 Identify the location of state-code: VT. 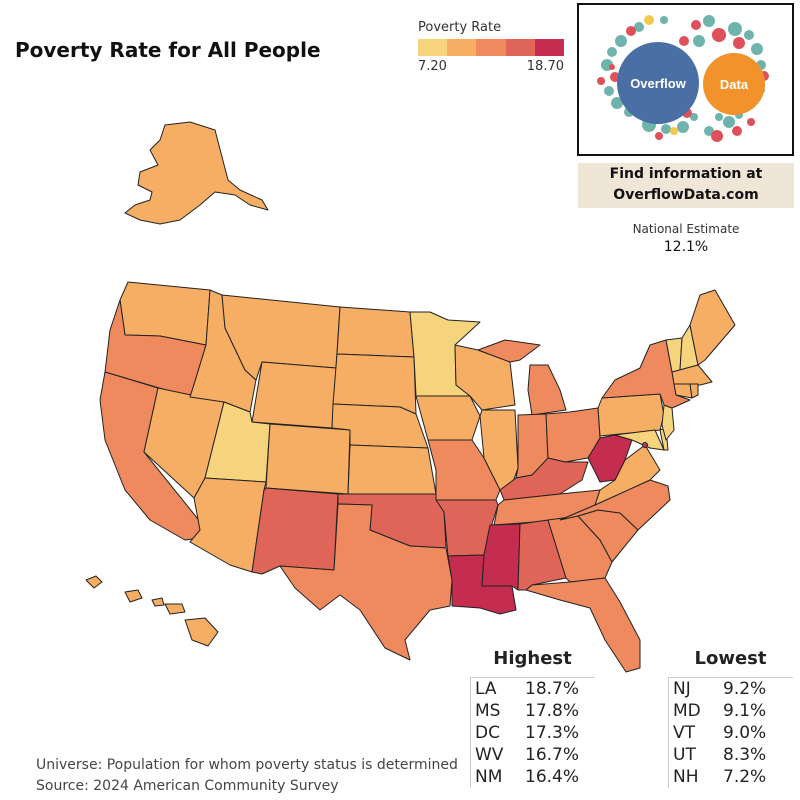
(684, 733).